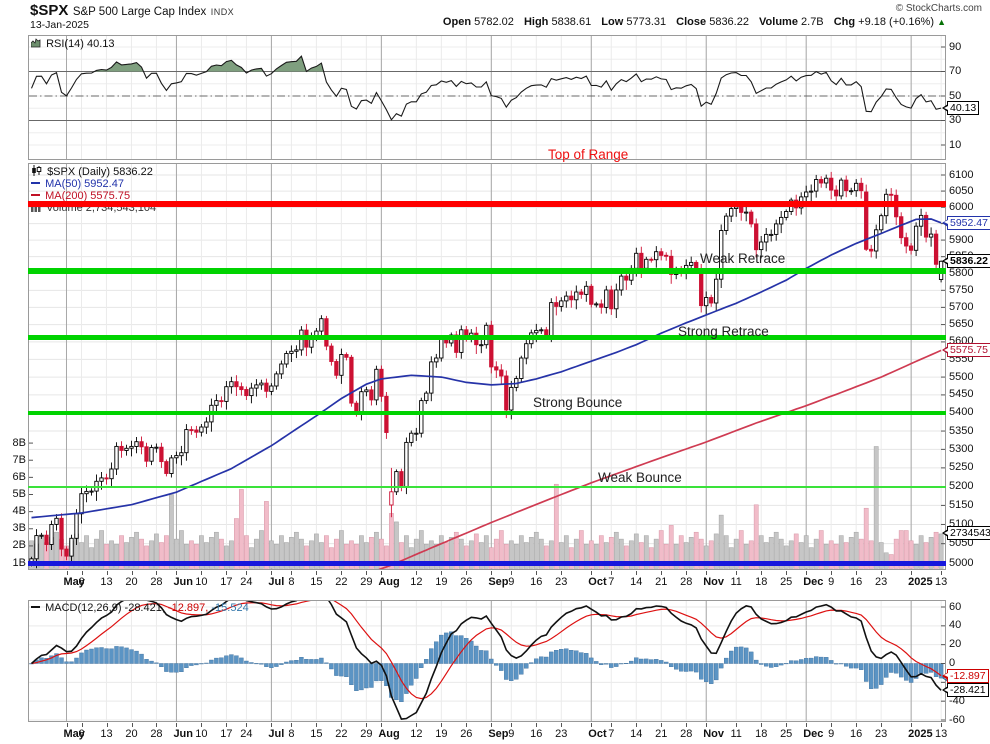 This screenshot has height=744, width=990. What do you see at coordinates (19, 511) in the screenshot?
I see `volume-axis-tick: 4B` at bounding box center [19, 511].